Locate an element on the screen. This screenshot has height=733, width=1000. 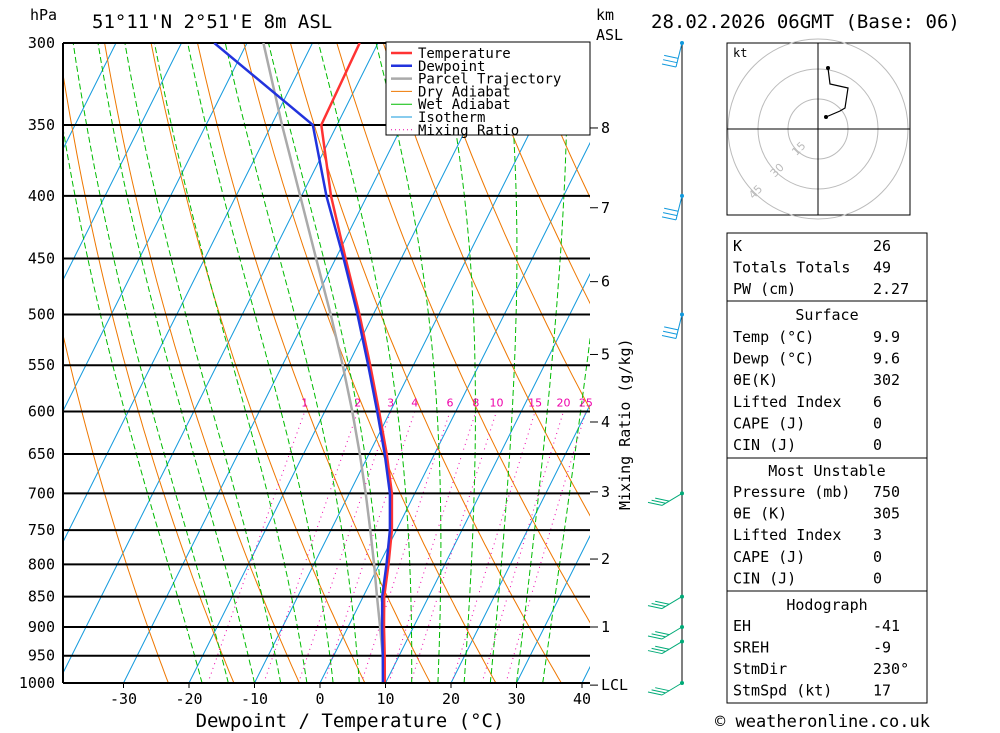
pressure-tick-label: 750 is located at coordinates (41, 530).